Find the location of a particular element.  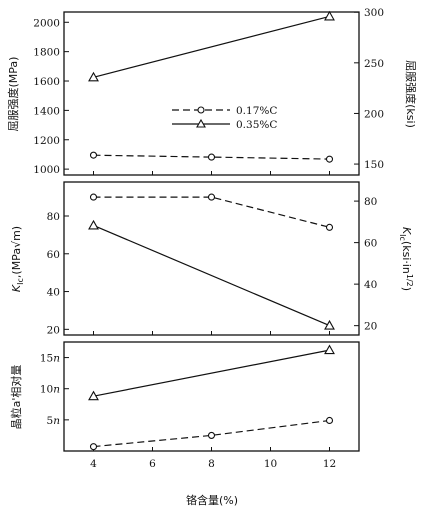

panel-grain-left-tick-label: 5n is located at coordinates (54, 421).